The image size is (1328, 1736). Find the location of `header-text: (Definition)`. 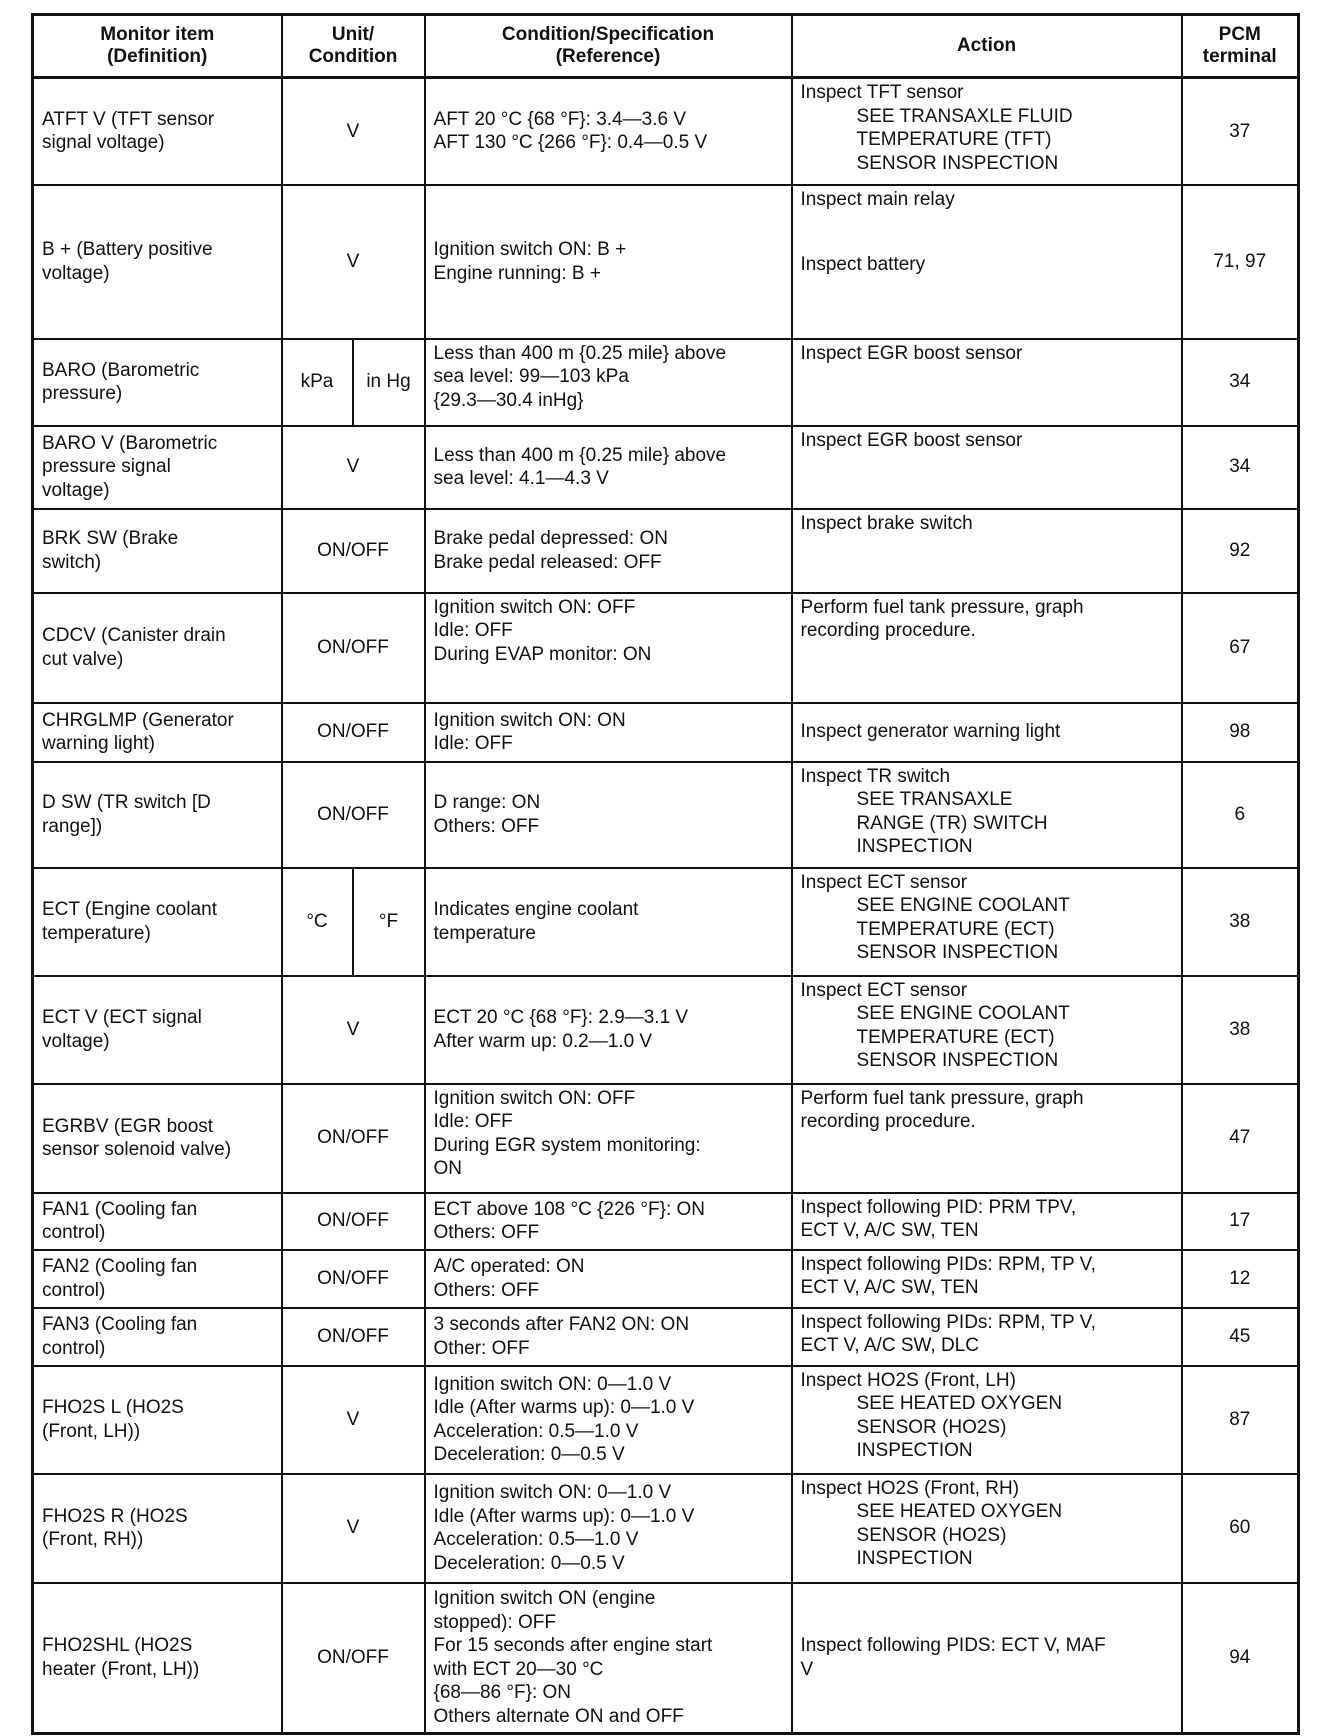

header-text: (Definition) is located at coordinates (157, 56).